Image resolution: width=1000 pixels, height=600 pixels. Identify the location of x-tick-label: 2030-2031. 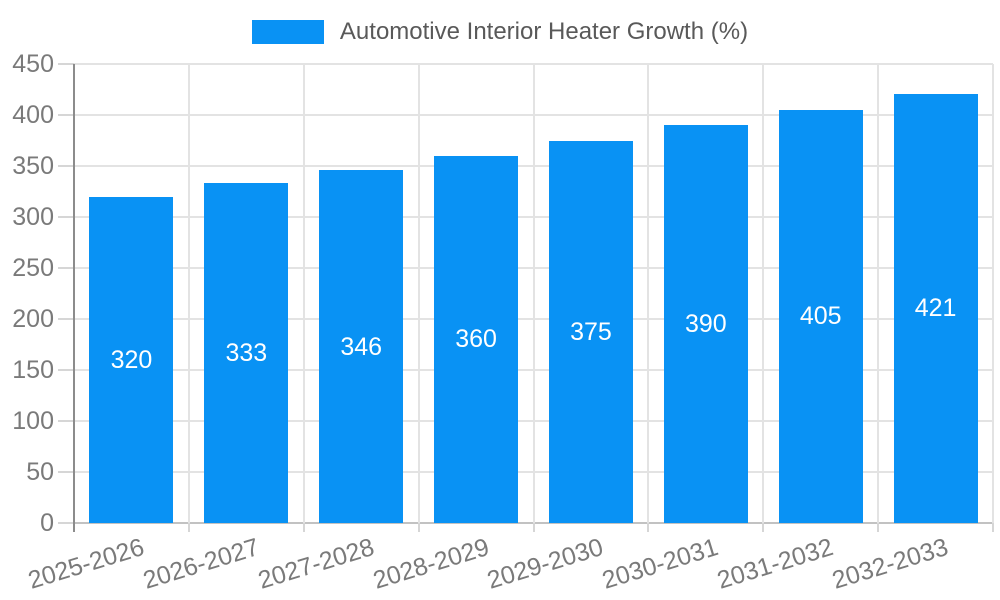
(660, 564).